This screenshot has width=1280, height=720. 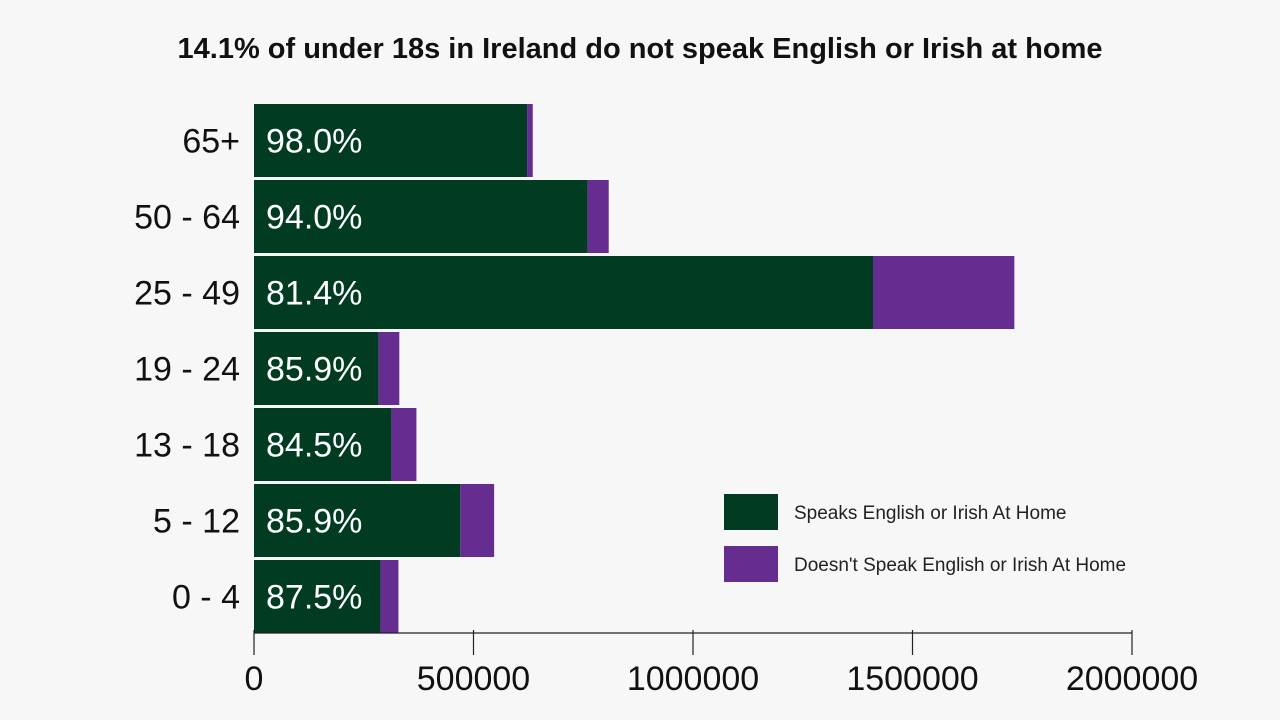 What do you see at coordinates (196, 522) in the screenshot?
I see `category-label: 5 - 12` at bounding box center [196, 522].